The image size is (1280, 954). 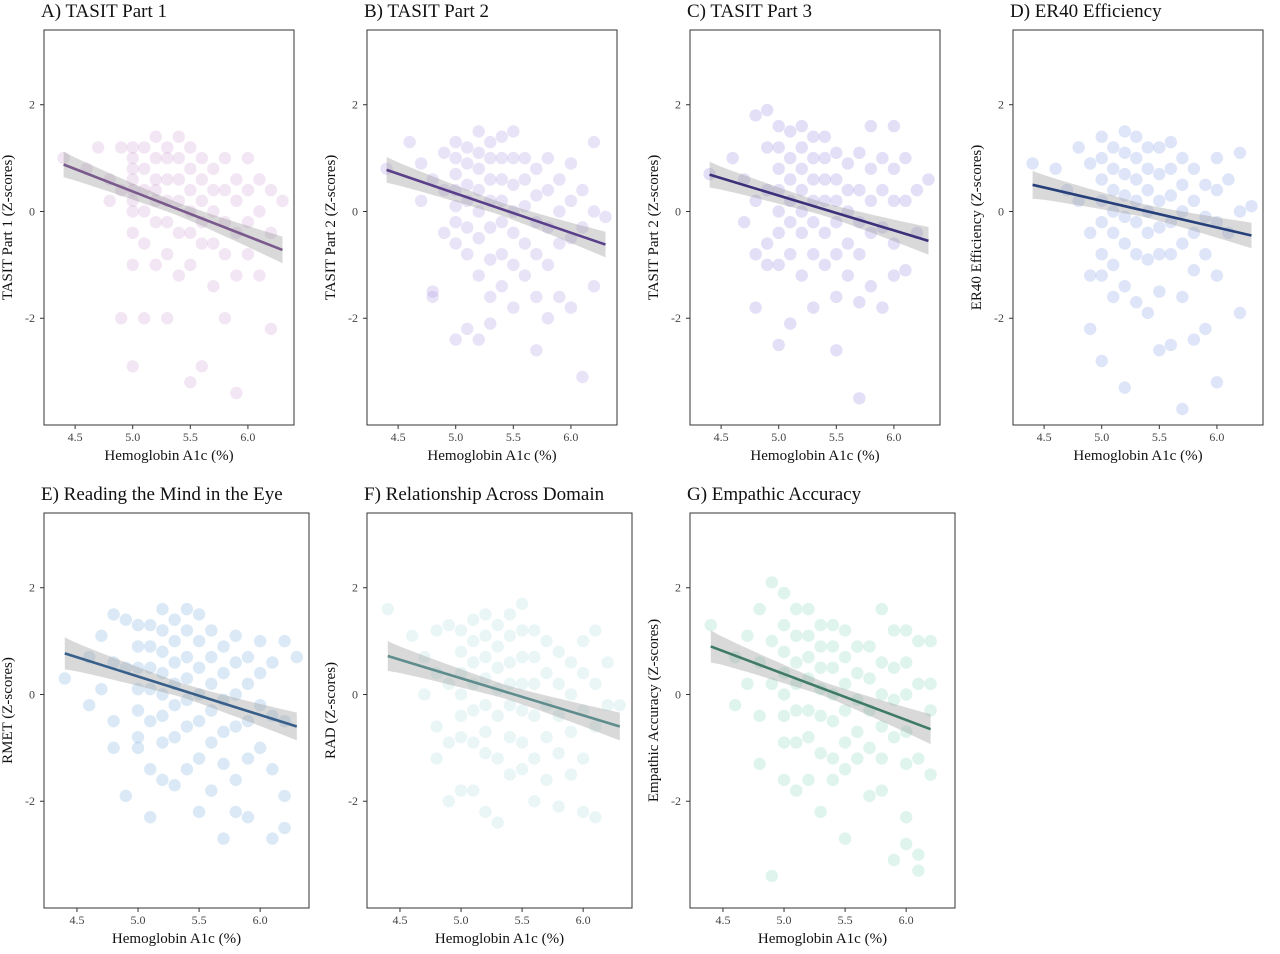 I want to click on y-tick-label: 0, so click(x=1001, y=211).